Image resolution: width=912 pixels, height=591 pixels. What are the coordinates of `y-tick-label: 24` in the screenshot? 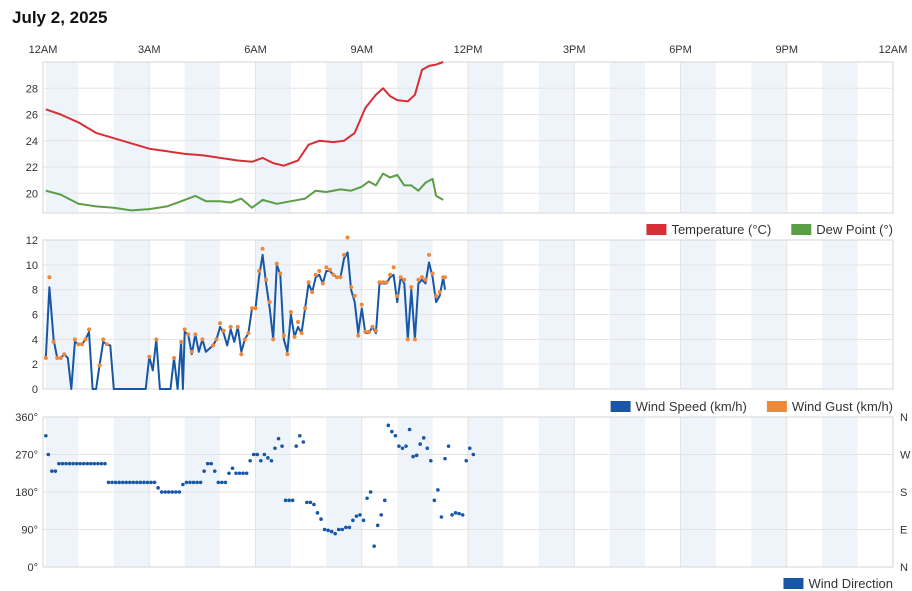 It's located at (32, 142).